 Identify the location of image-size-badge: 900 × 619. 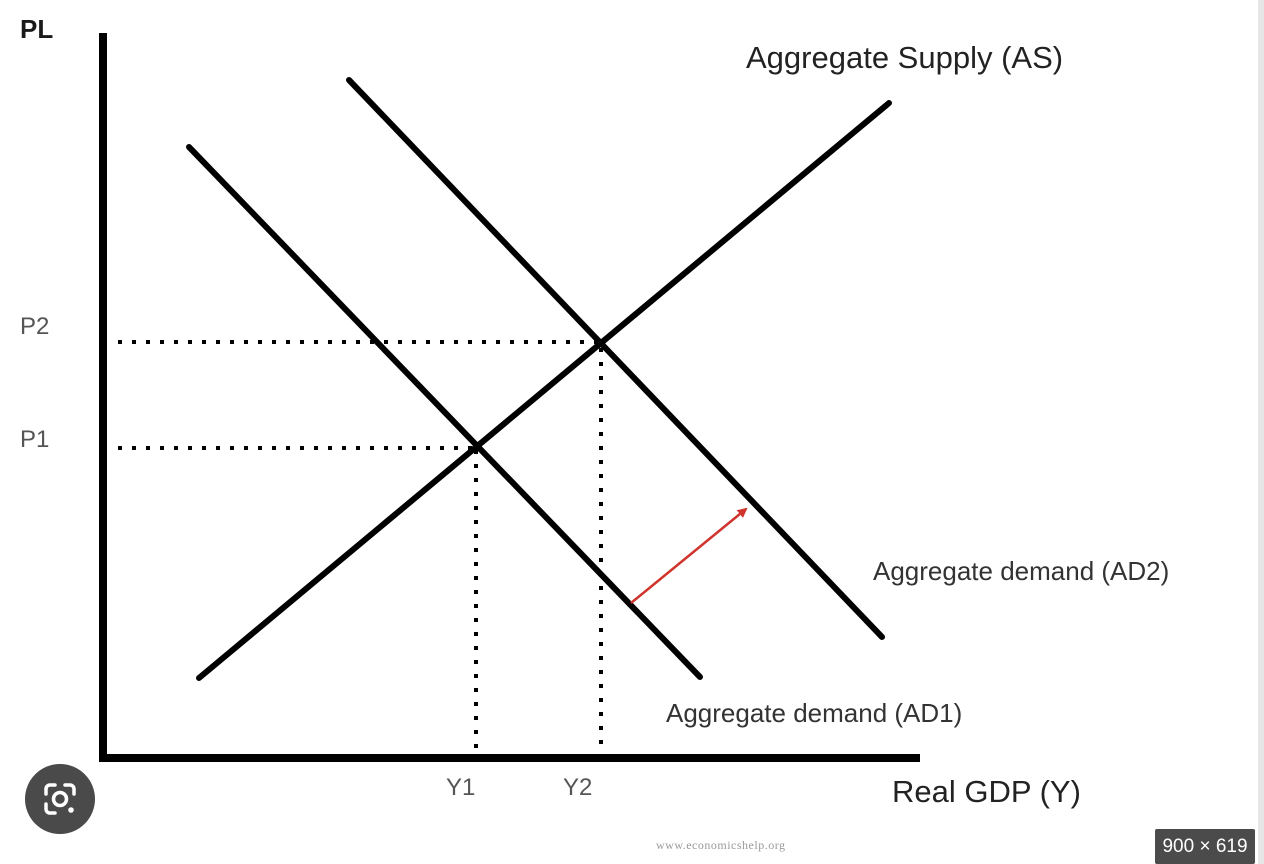
(1205, 846).